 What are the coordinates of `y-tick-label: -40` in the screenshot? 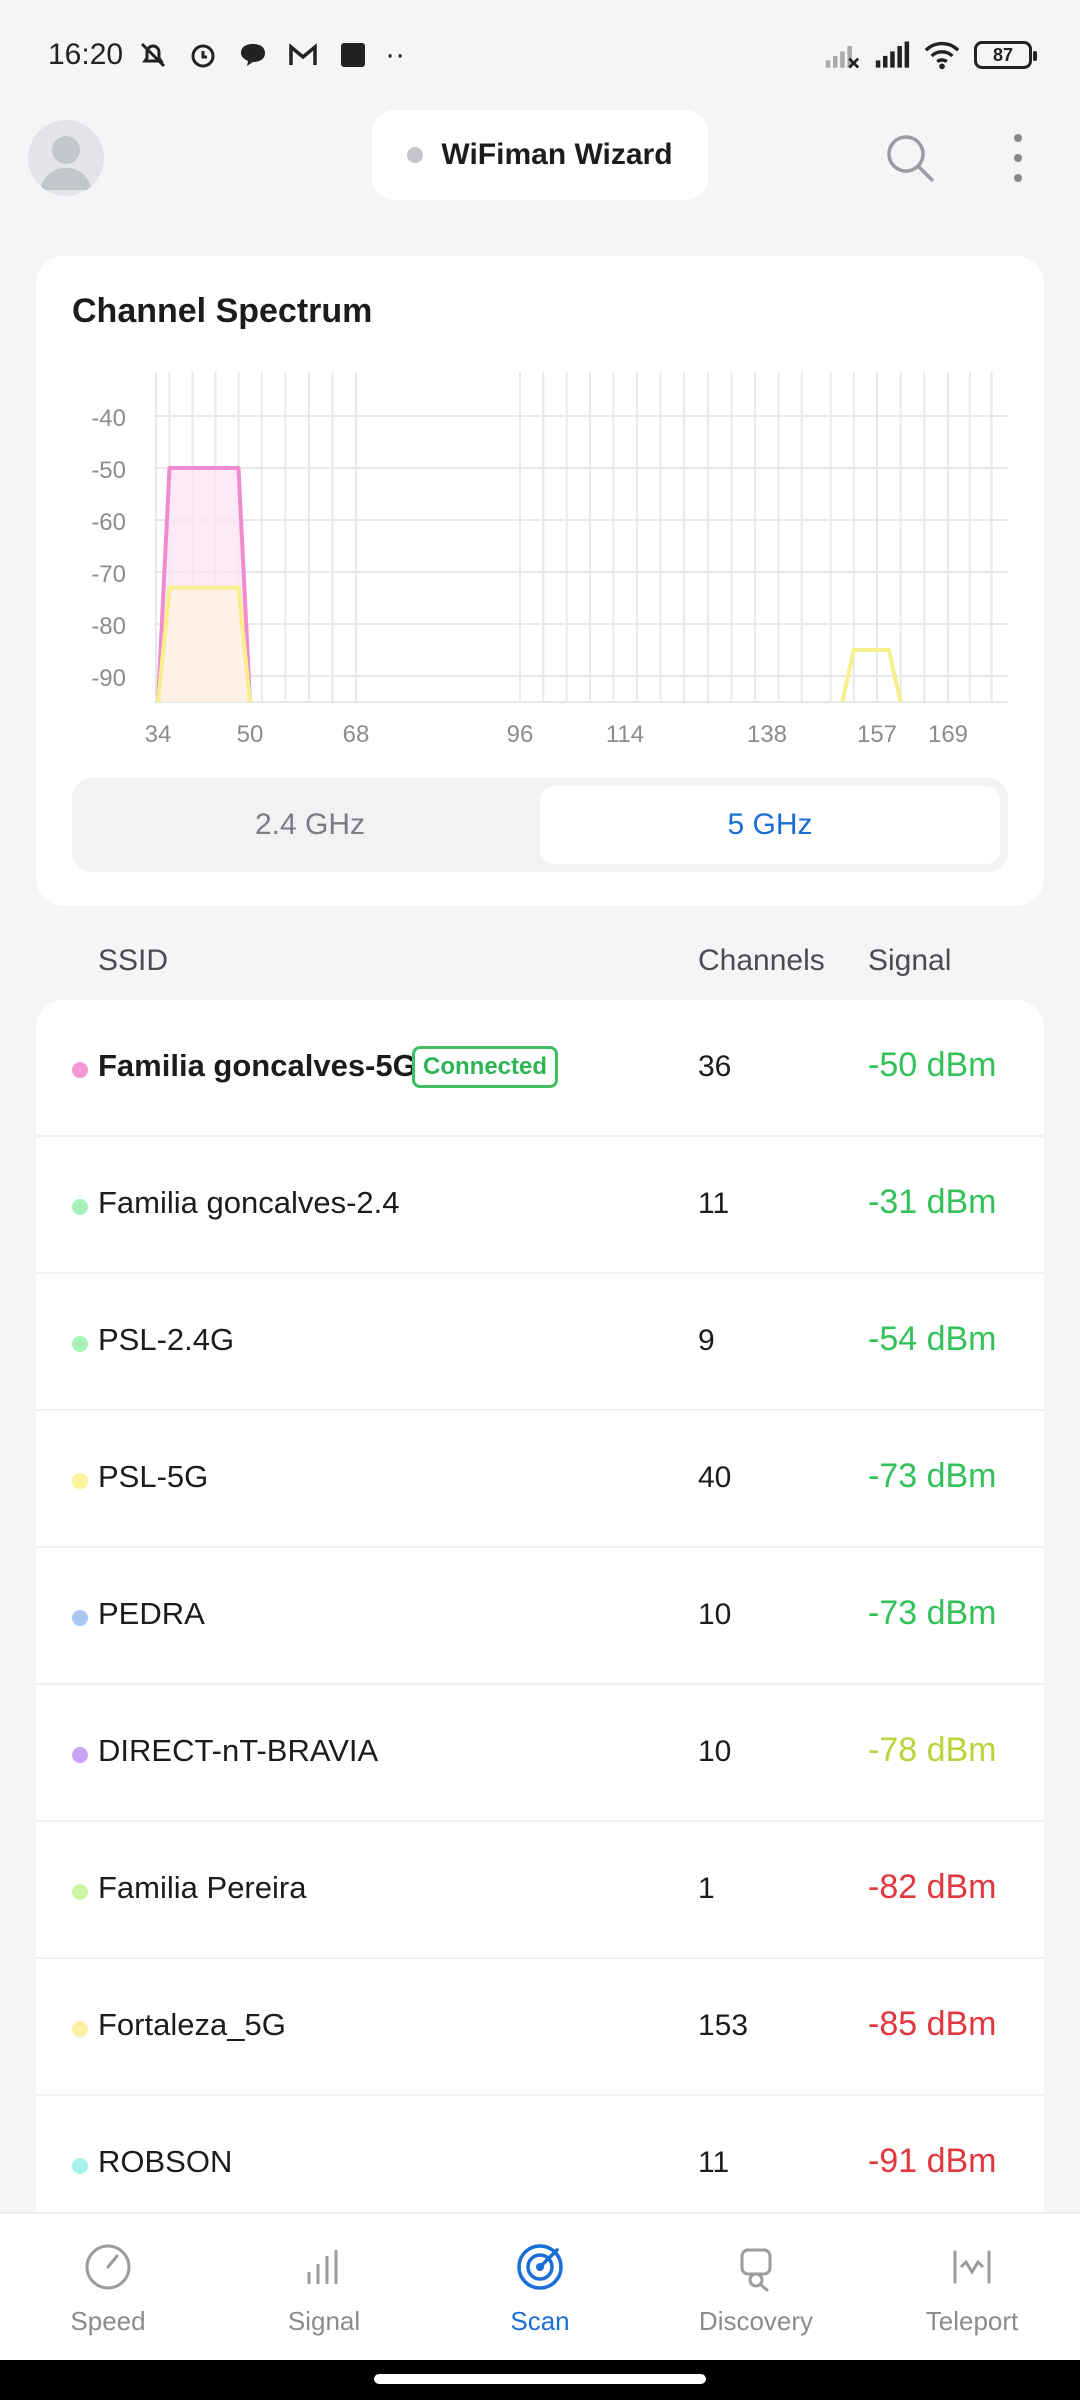 It's located at (108, 418).